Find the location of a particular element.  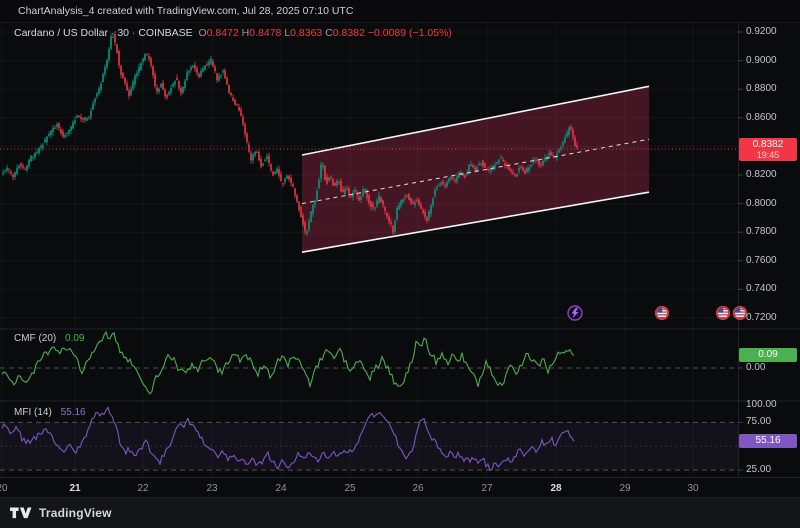

price-tick-label: 0.9000 is located at coordinates (761, 60).